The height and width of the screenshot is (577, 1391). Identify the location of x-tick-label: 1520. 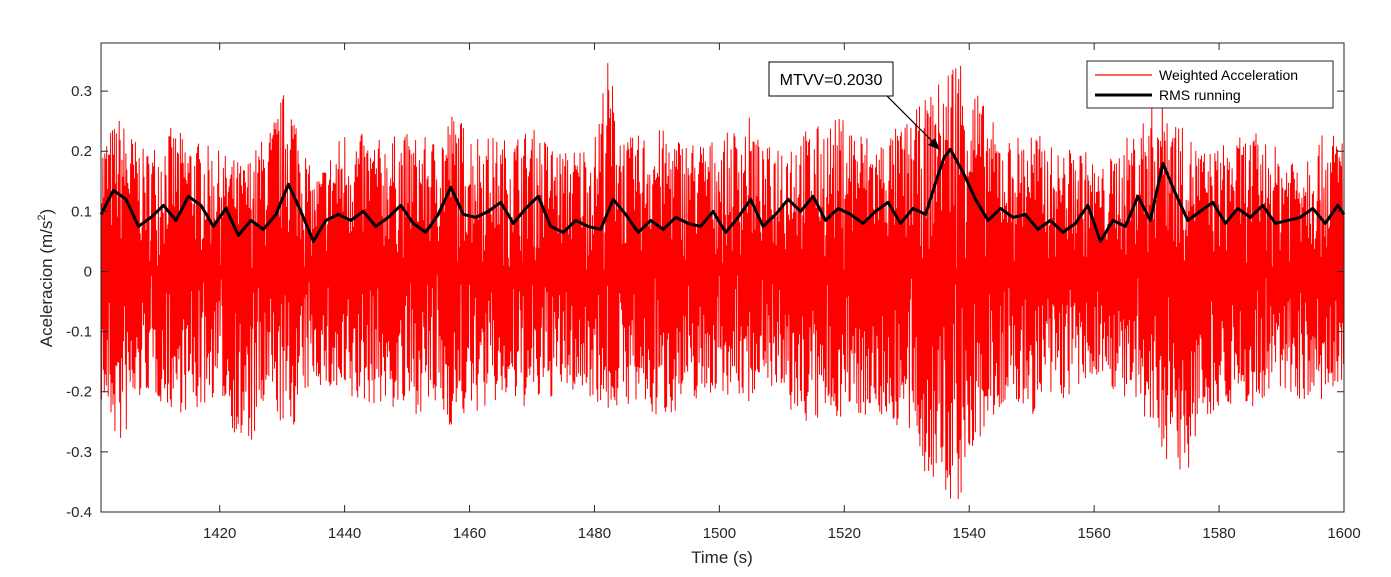
(844, 533).